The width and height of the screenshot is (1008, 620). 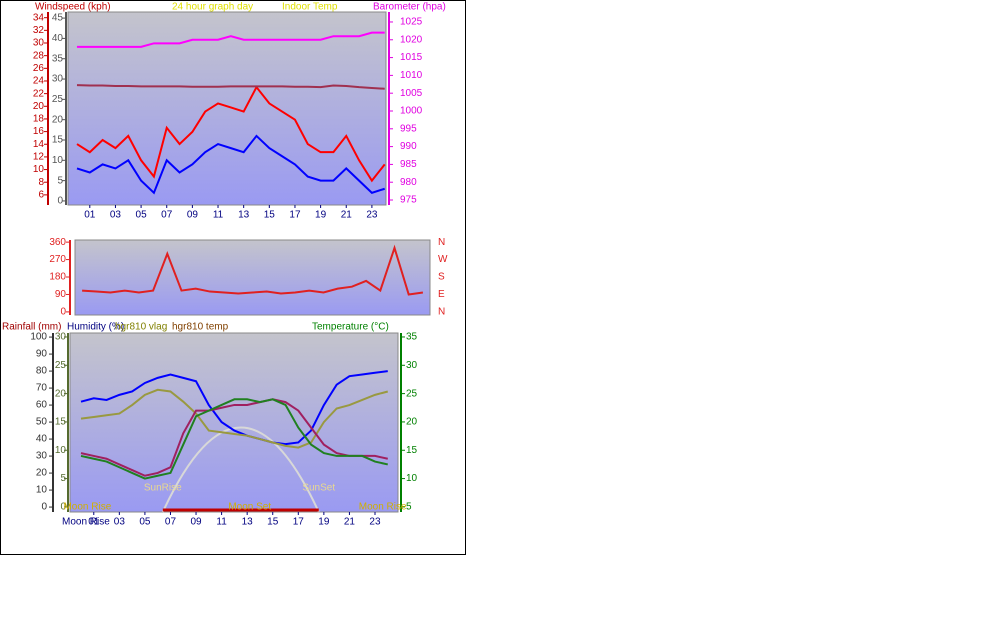 I want to click on y-tick-label: 990, so click(x=408, y=146).